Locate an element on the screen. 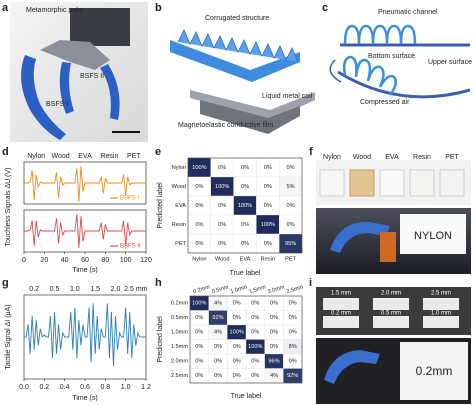 This screenshot has height=405, width=474. annotation: 2.0 is located at coordinates (116, 289).